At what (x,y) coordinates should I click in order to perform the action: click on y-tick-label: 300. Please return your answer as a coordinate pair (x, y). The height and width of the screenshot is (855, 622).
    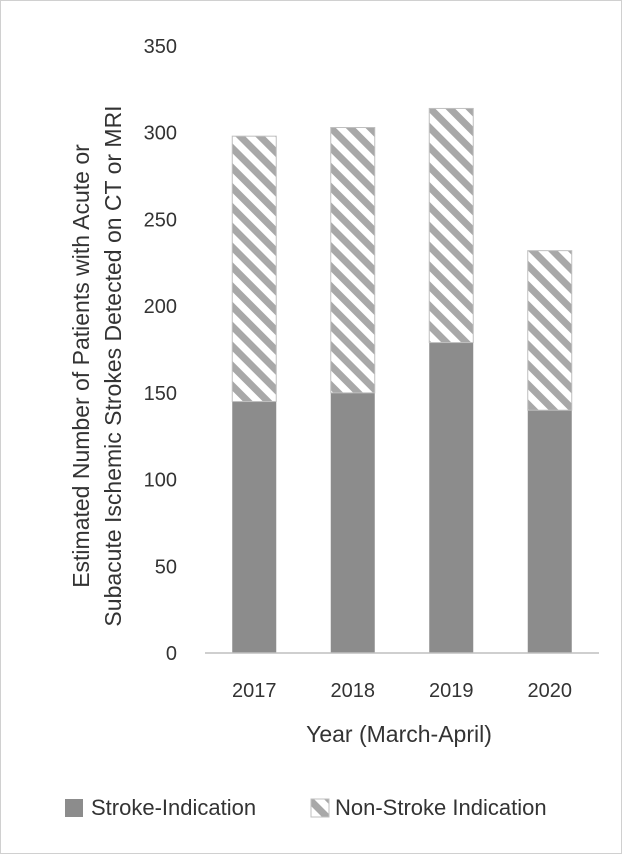
    Looking at the image, I should click on (160, 134).